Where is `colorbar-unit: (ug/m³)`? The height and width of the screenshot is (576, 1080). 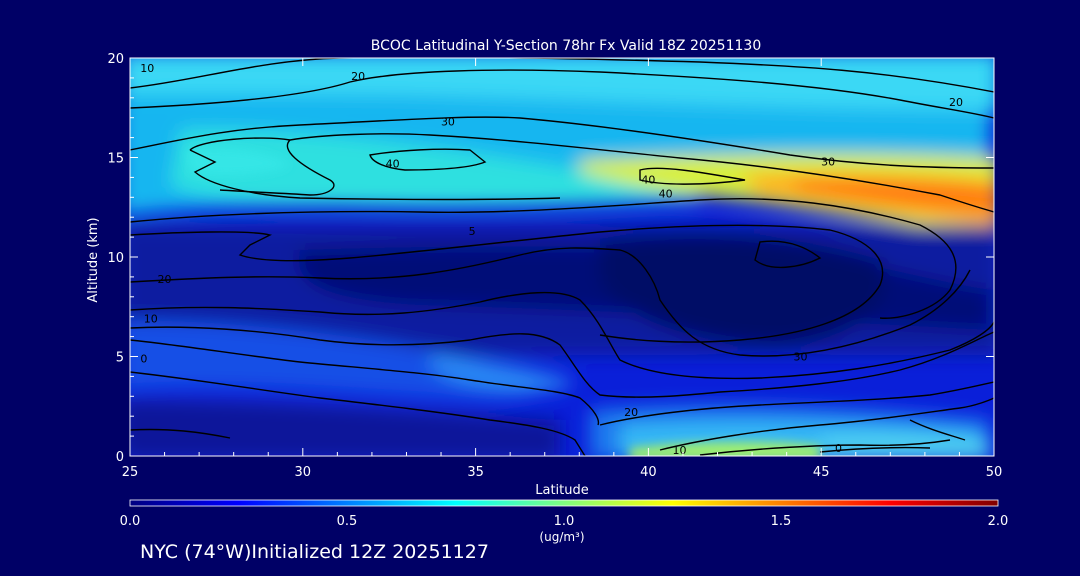
colorbar-unit: (ug/m³) is located at coordinates (561, 537).